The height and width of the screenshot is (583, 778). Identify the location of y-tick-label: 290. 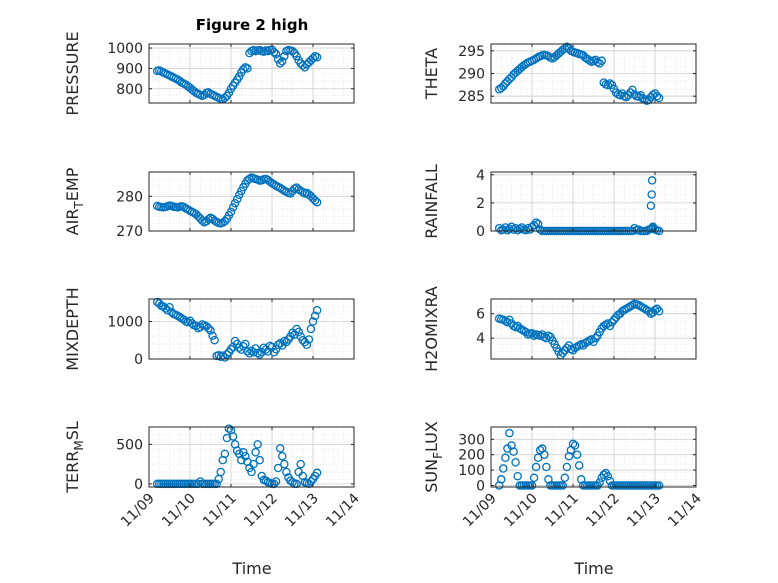
(471, 75).